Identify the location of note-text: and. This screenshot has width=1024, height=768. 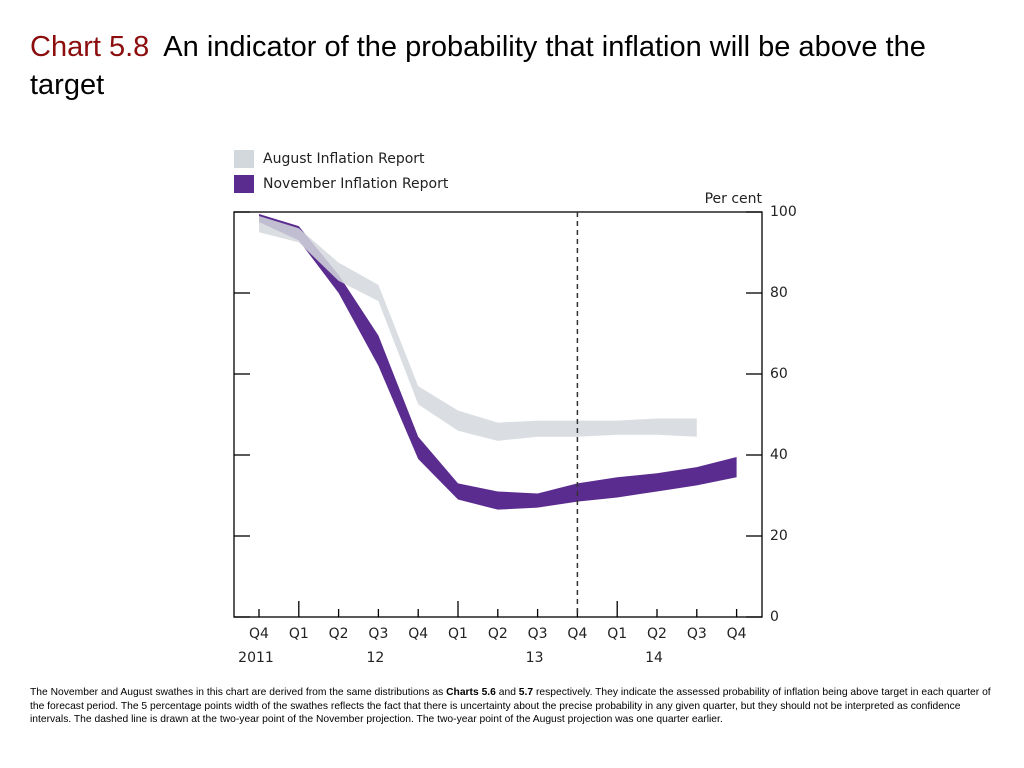
(507, 692).